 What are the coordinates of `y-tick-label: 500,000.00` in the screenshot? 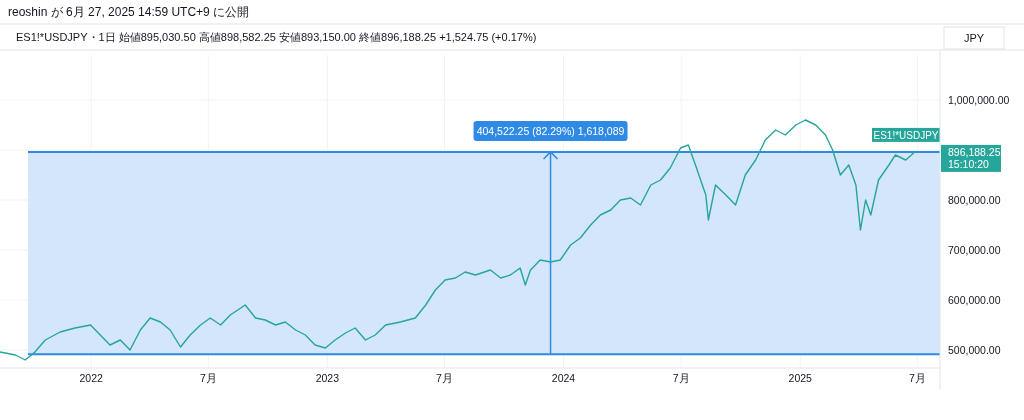 It's located at (974, 350).